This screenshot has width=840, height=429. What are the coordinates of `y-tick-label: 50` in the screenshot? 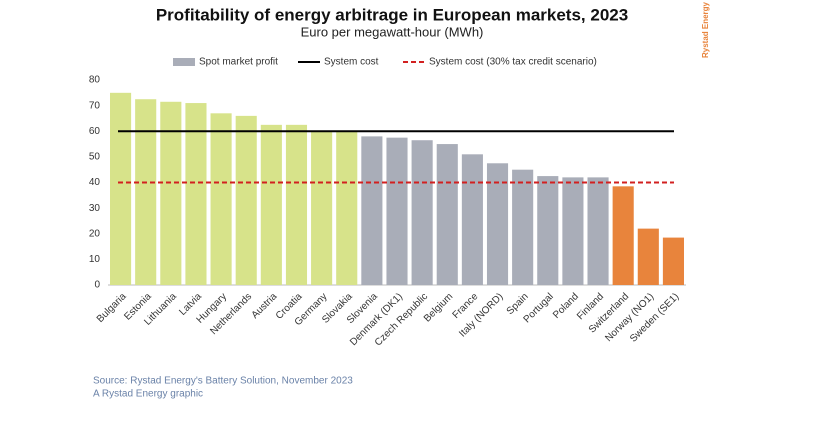 It's located at (95, 157).